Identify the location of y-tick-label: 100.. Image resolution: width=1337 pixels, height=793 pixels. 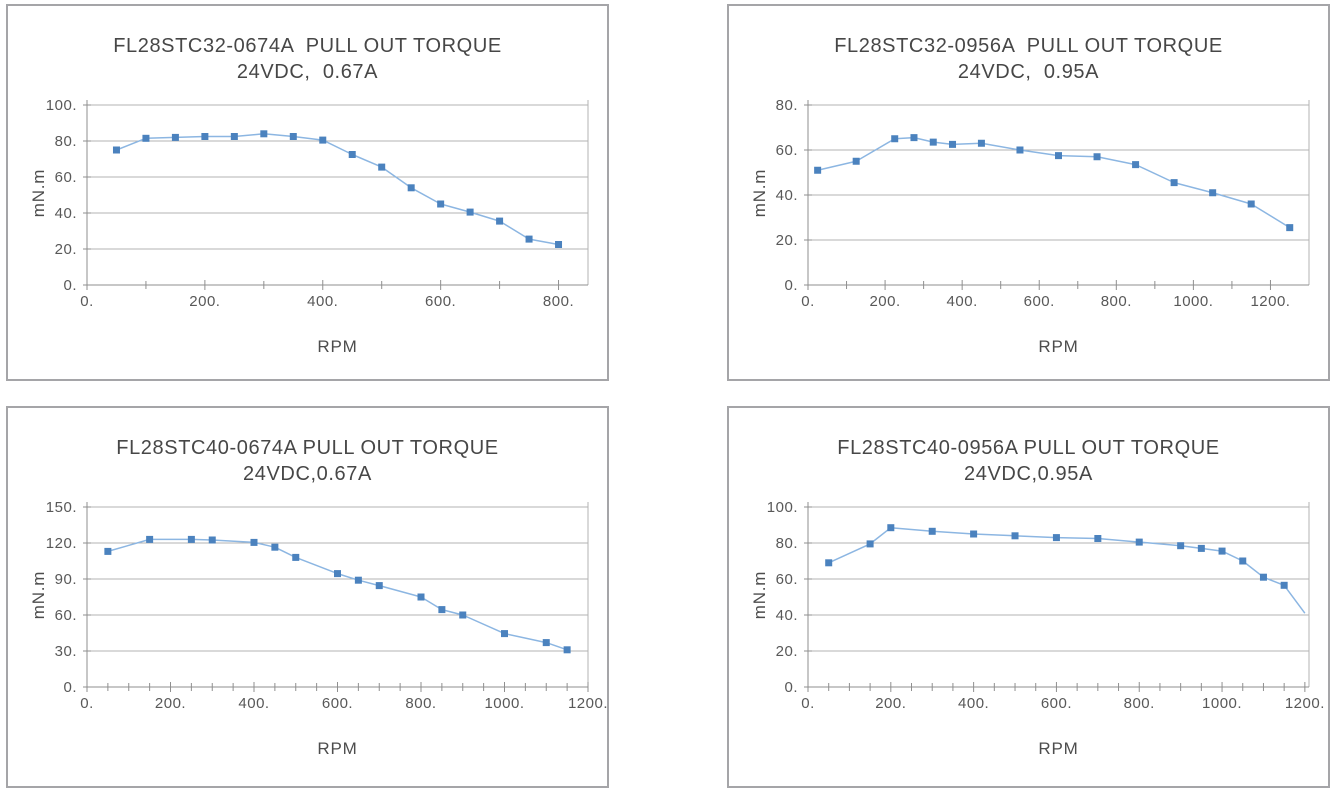
(782, 507).